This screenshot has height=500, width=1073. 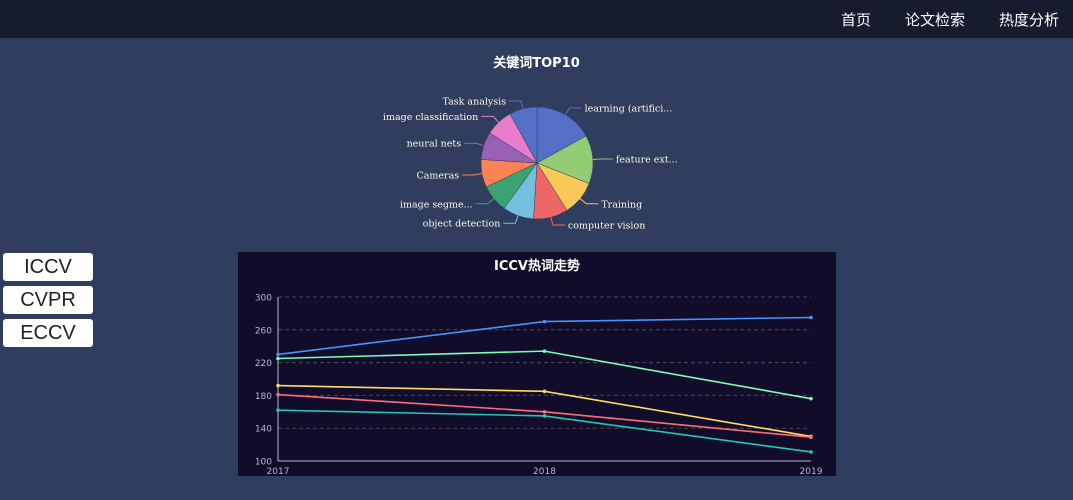 I want to click on y-tick-label: 100, so click(x=263, y=463).